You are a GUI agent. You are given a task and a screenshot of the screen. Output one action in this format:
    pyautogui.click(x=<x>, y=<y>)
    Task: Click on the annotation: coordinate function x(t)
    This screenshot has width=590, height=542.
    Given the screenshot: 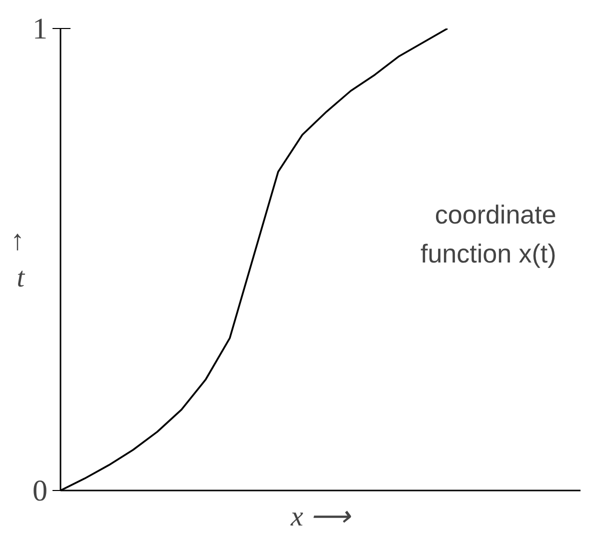 What is the action you would take?
    pyautogui.click(x=488, y=234)
    